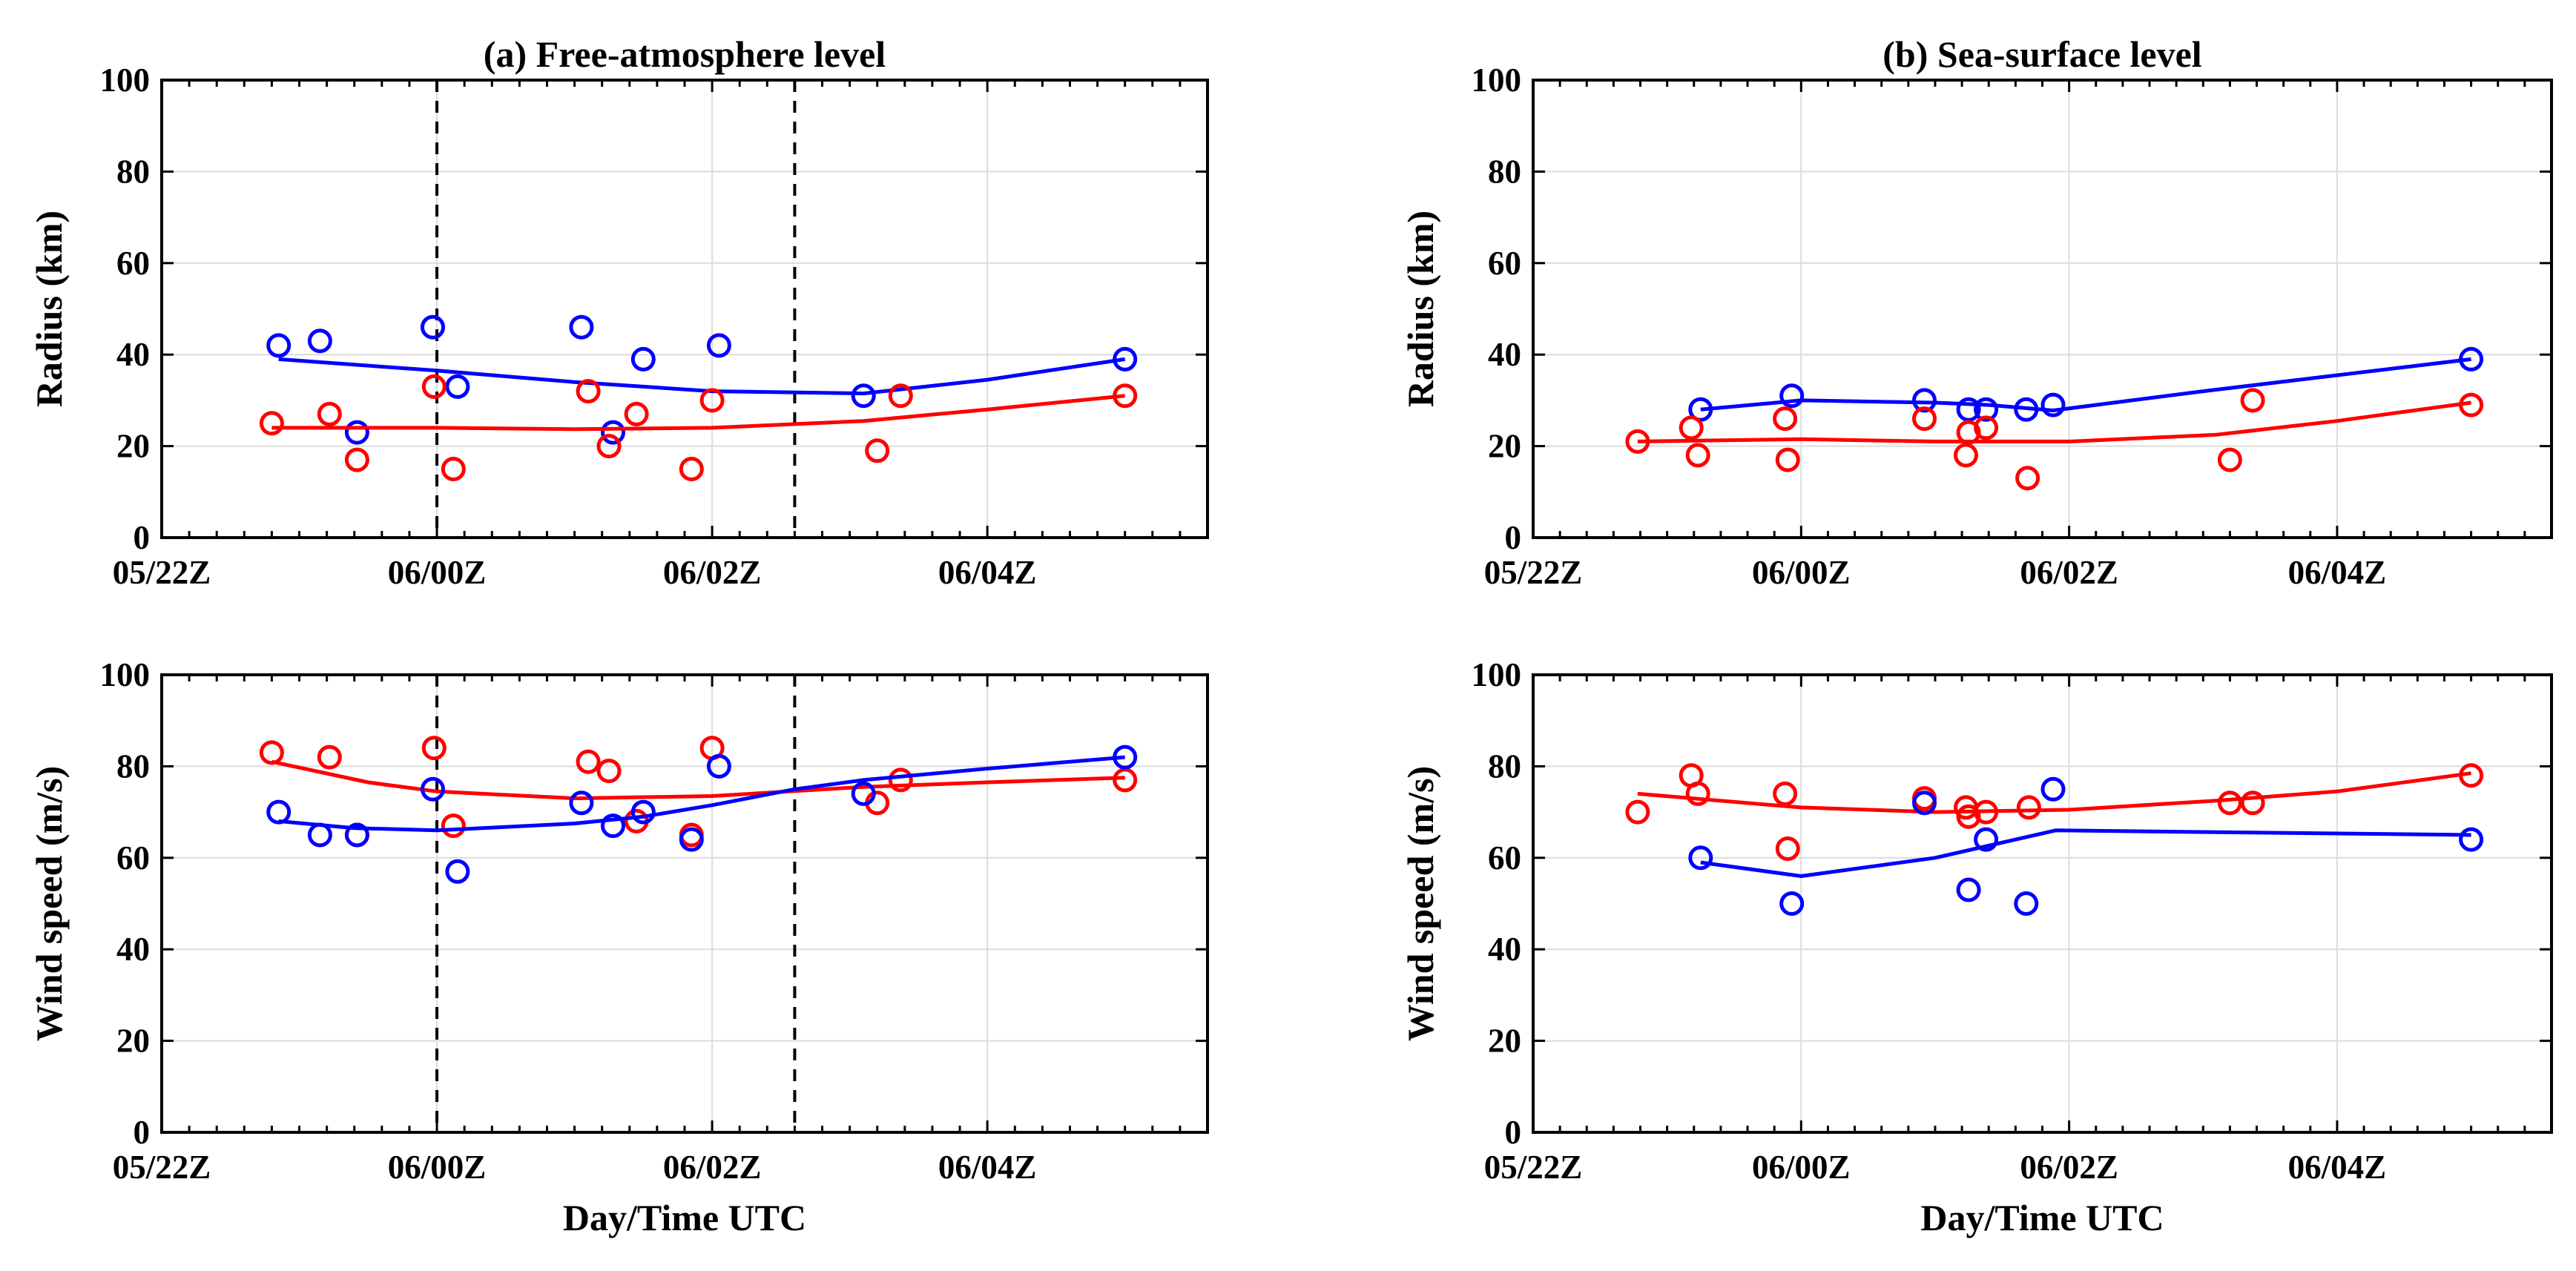  What do you see at coordinates (2042, 54) in the screenshot?
I see `panel-title: (b) Sea-surface level` at bounding box center [2042, 54].